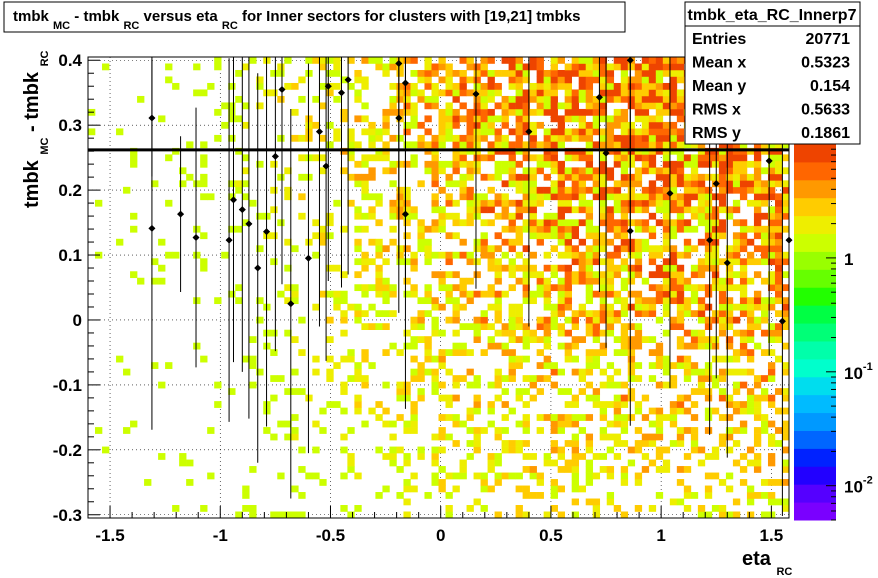 The image size is (878, 578). Describe the element at coordinates (849, 334) in the screenshot. I see `colorbar-labels: 110-110-2` at that location.